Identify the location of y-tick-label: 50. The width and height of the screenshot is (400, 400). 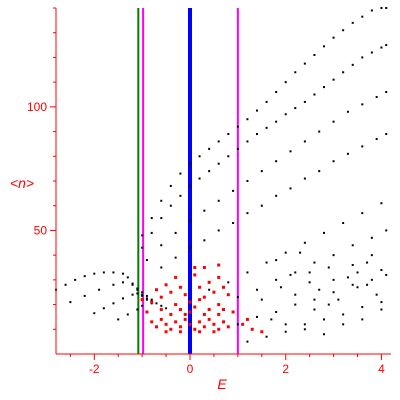
(41, 230).